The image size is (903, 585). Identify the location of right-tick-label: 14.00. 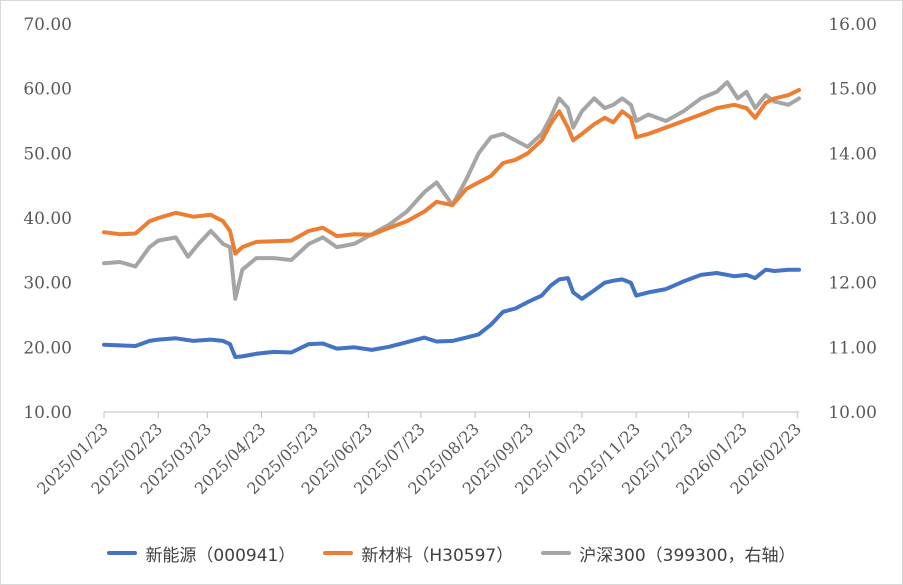
(852, 154).